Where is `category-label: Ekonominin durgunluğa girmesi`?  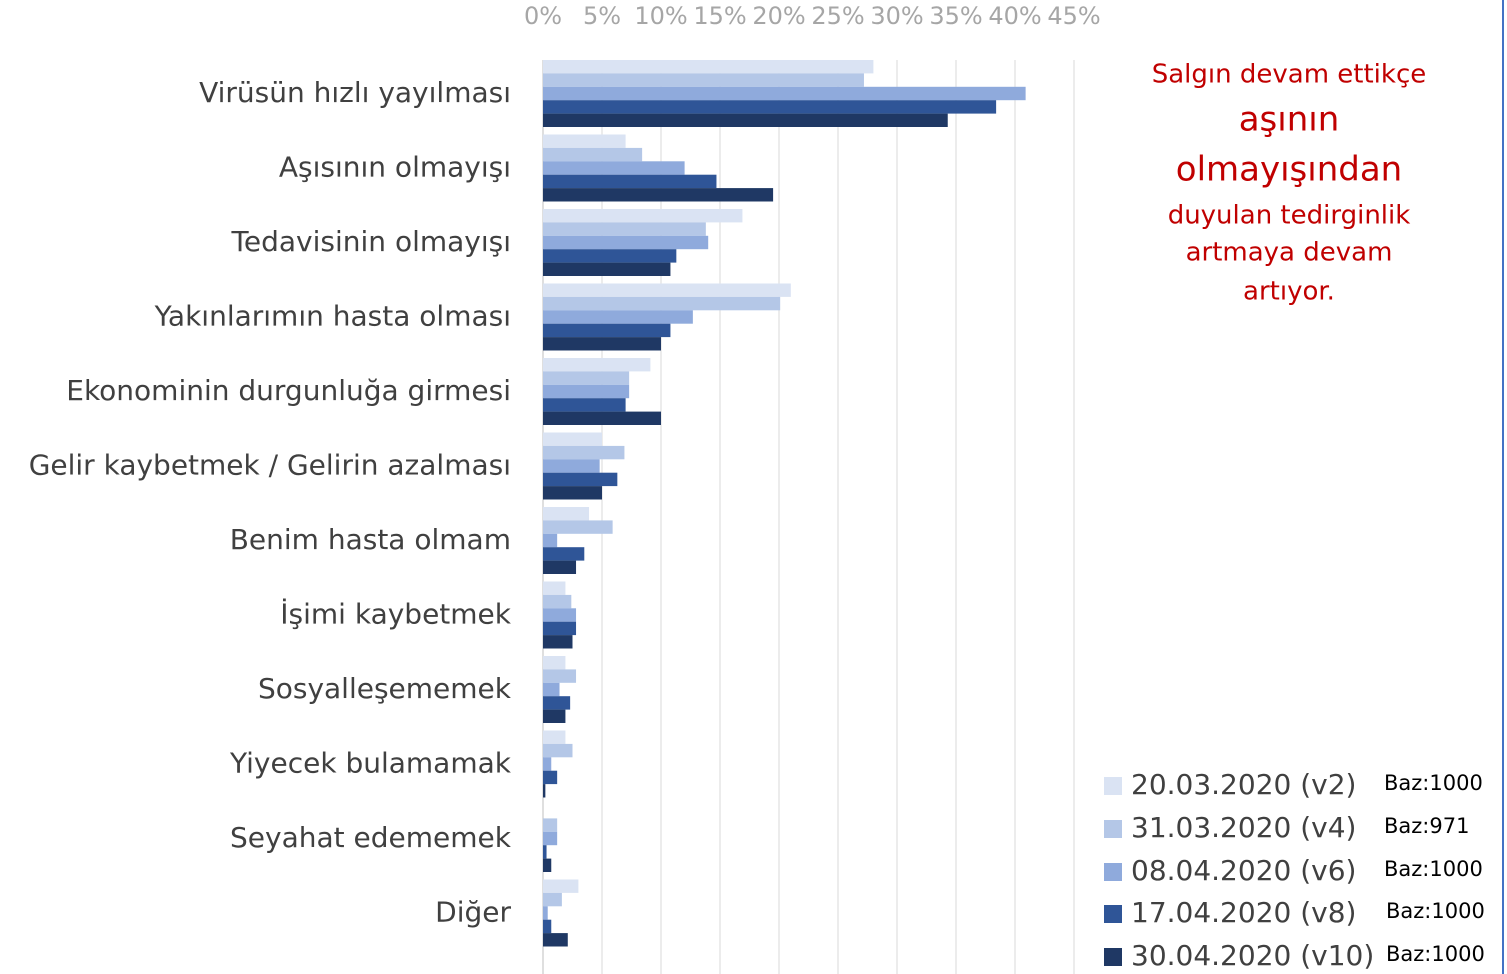
category-label: Ekonominin durgunluğa girmesi is located at coordinates (288, 390).